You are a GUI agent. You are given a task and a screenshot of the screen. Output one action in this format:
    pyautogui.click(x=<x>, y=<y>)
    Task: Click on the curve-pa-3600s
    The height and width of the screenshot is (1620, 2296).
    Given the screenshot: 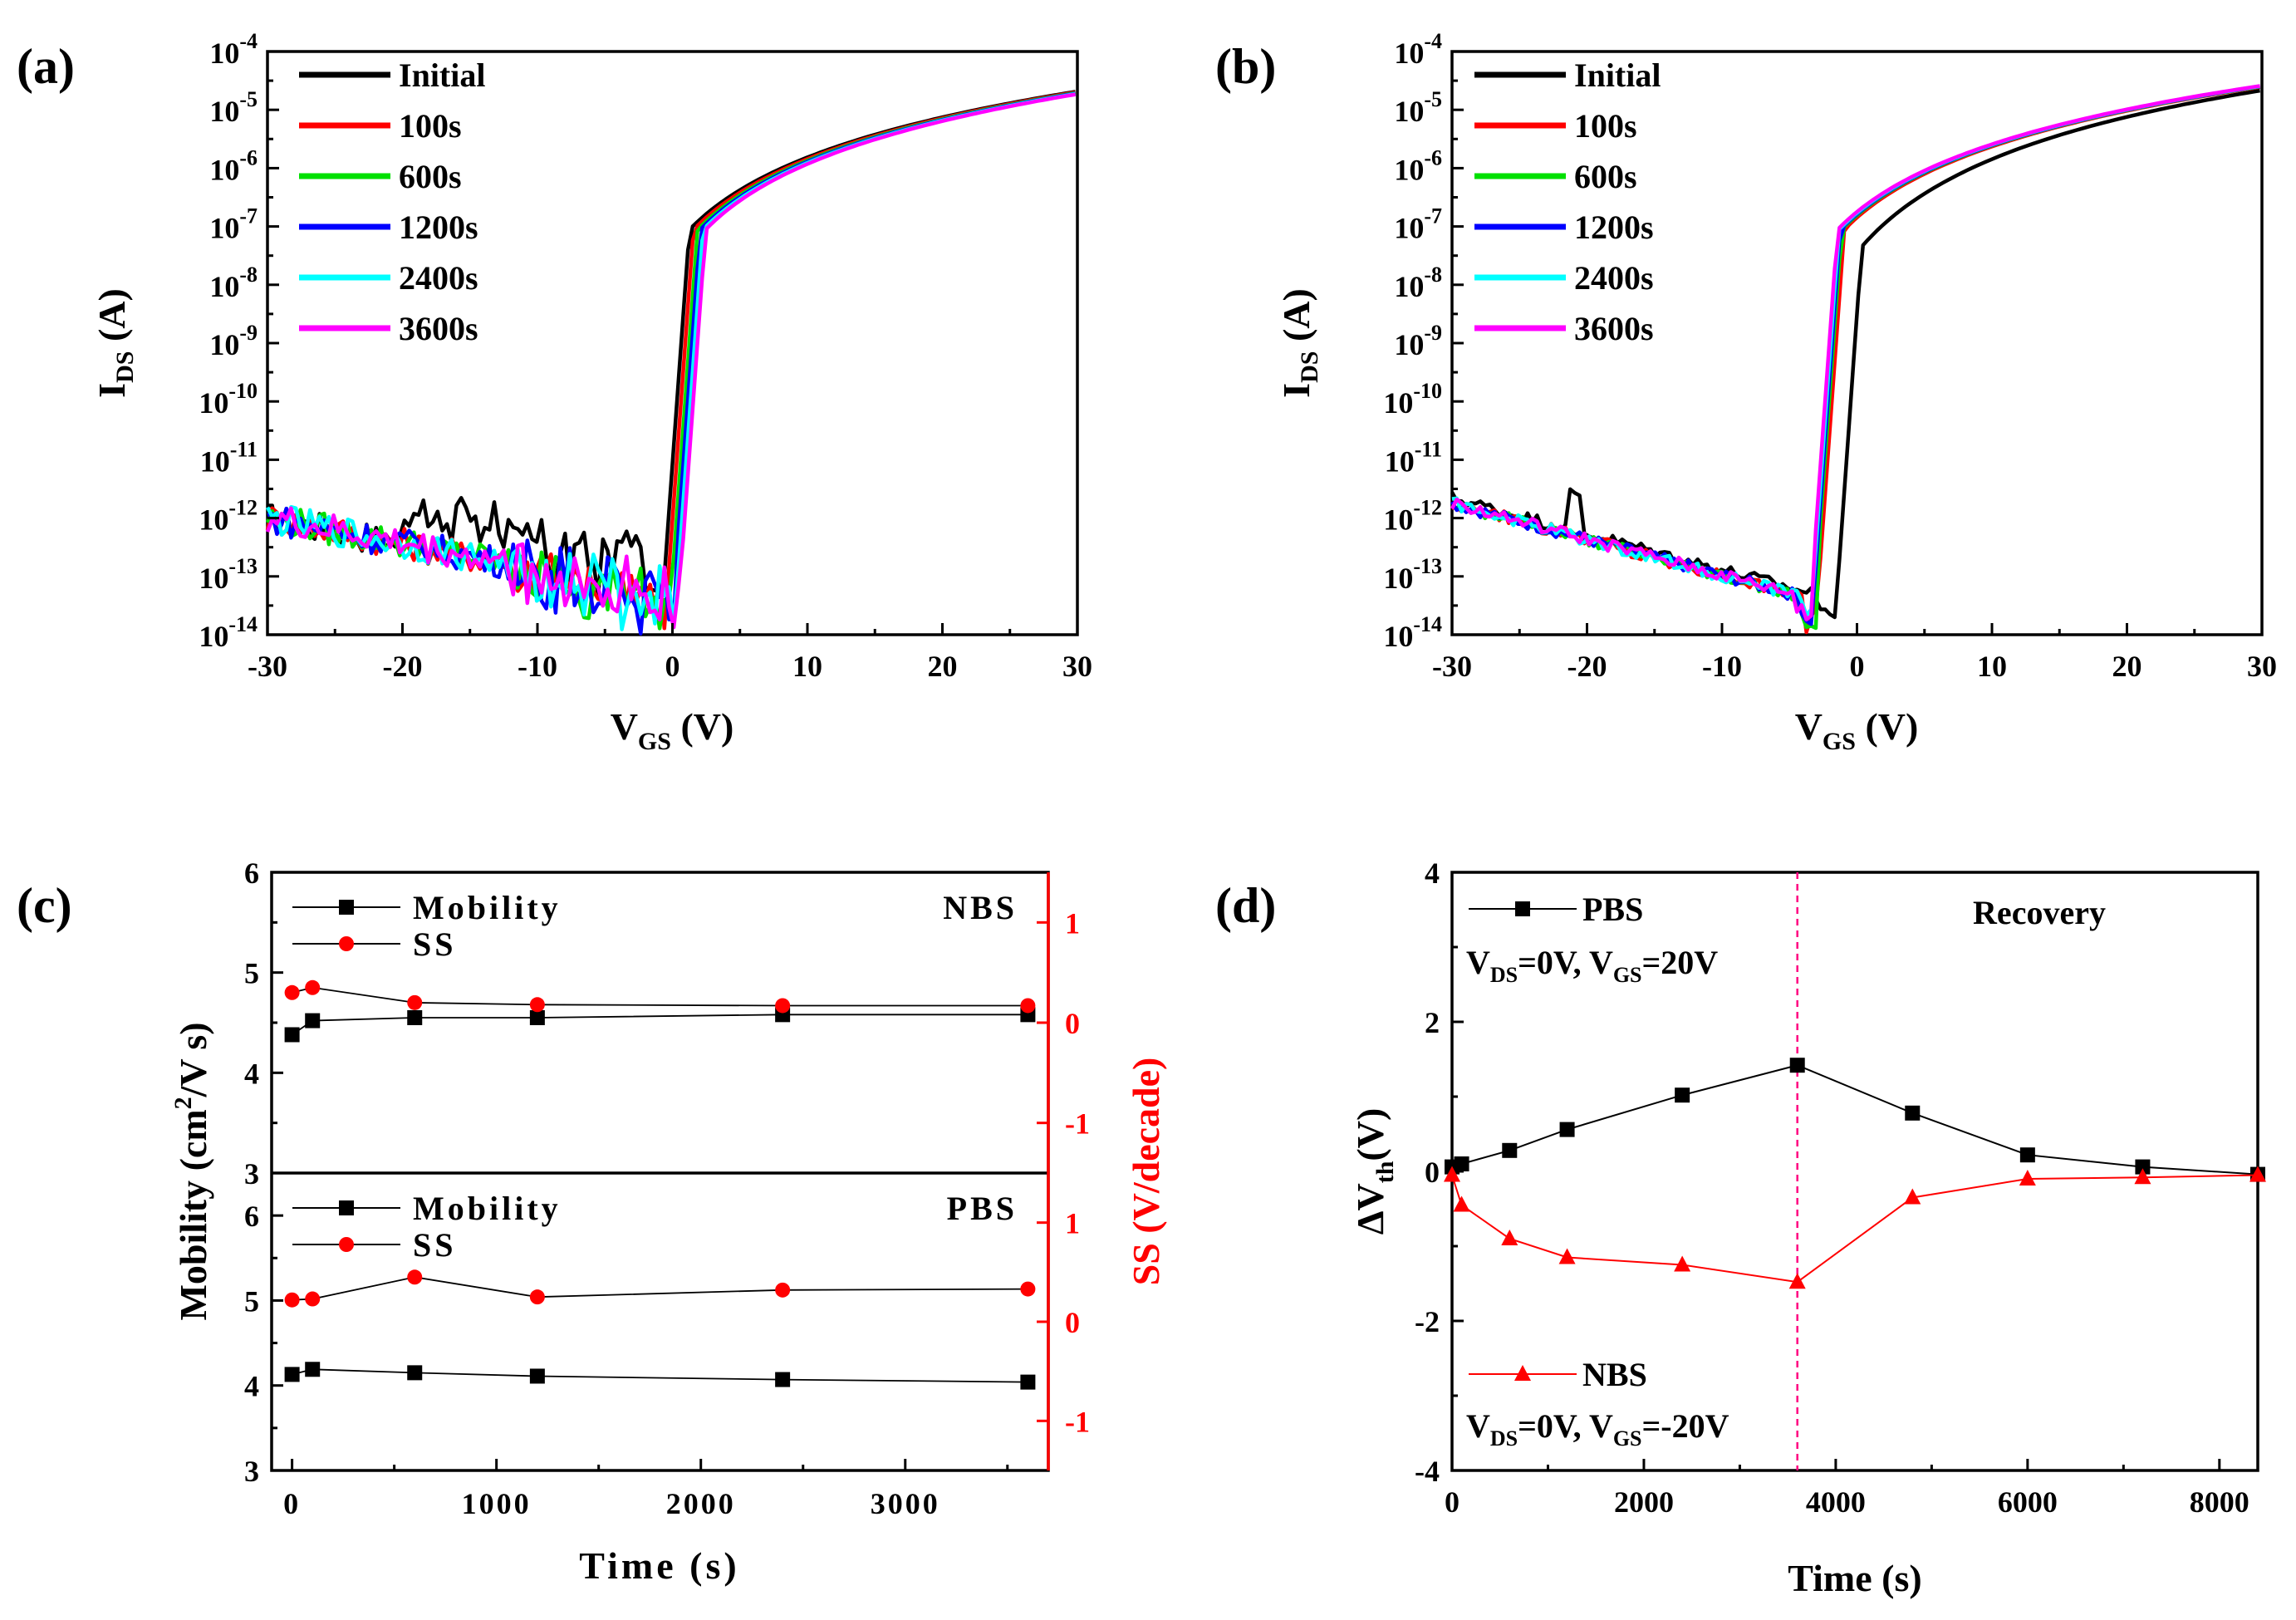 What is the action you would take?
    pyautogui.click(x=671, y=361)
    